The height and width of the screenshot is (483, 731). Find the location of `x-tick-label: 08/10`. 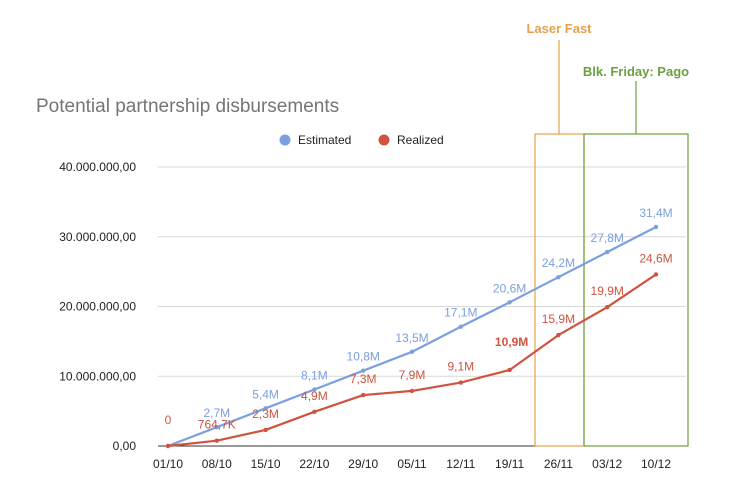

x-tick-label: 08/10 is located at coordinates (217, 464).